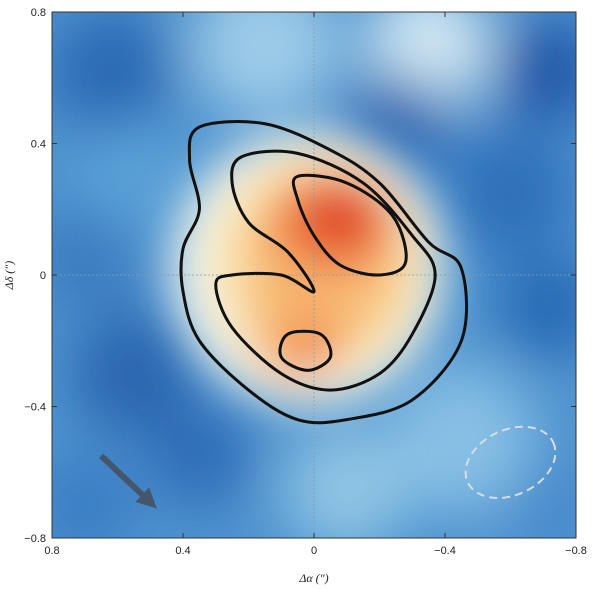  Describe the element at coordinates (445, 551) in the screenshot. I see `x-tick-label: −0.4` at that location.